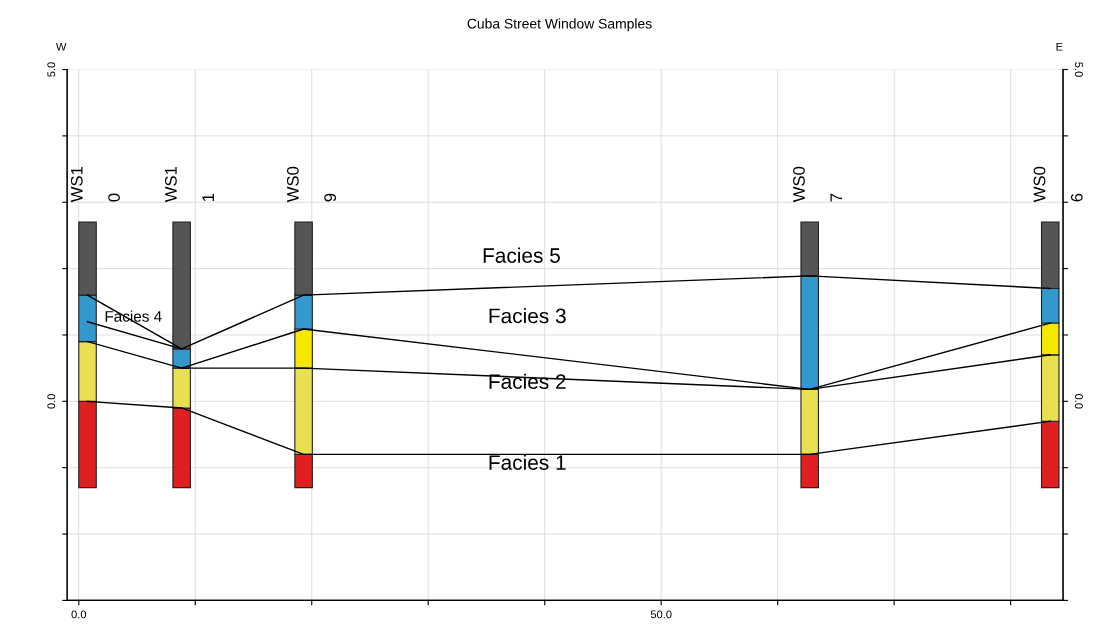  What do you see at coordinates (836, 197) in the screenshot?
I see `annotation: 7` at bounding box center [836, 197].